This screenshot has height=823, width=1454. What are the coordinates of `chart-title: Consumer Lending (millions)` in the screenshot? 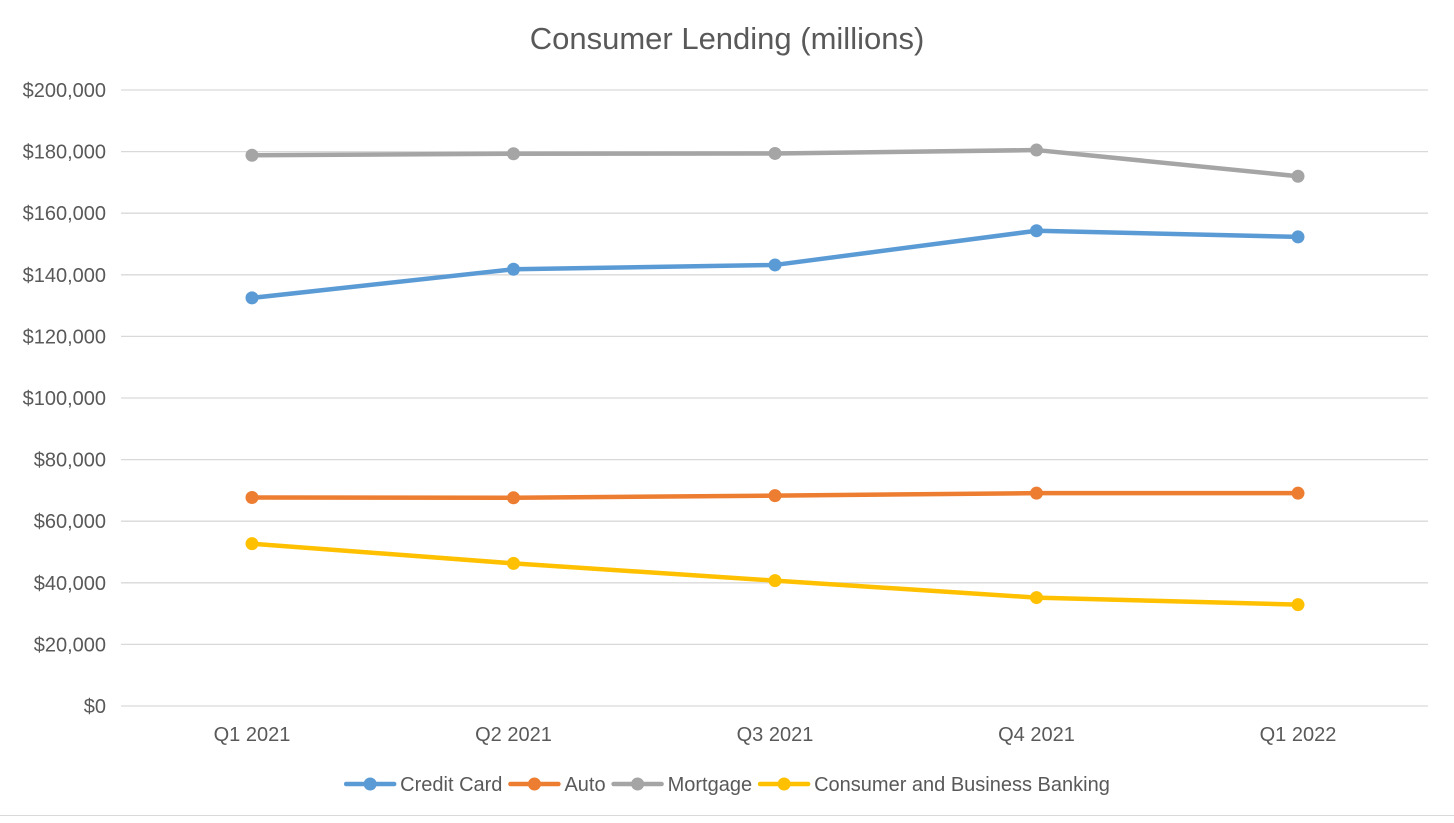 It's located at (727, 38).